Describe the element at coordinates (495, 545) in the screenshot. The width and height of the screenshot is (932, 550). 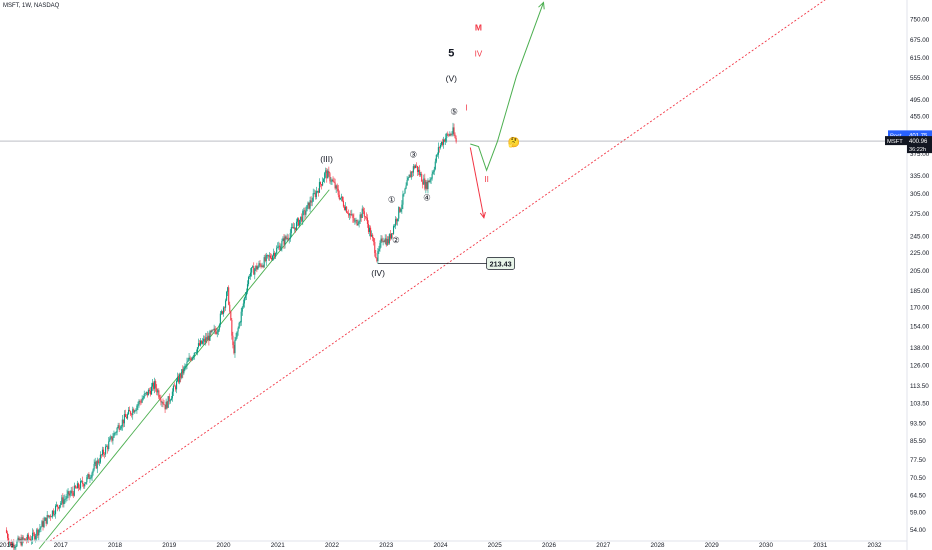
I see `x-tick-label: 2025` at that location.